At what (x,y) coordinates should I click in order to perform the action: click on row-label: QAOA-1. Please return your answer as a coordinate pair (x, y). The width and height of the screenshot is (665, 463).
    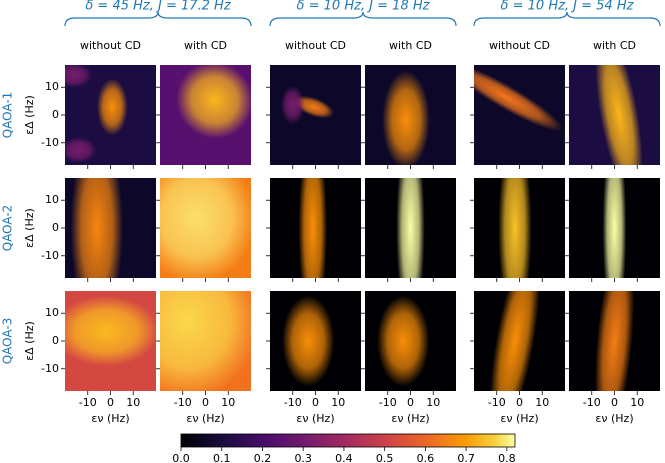
    Looking at the image, I should click on (8, 115).